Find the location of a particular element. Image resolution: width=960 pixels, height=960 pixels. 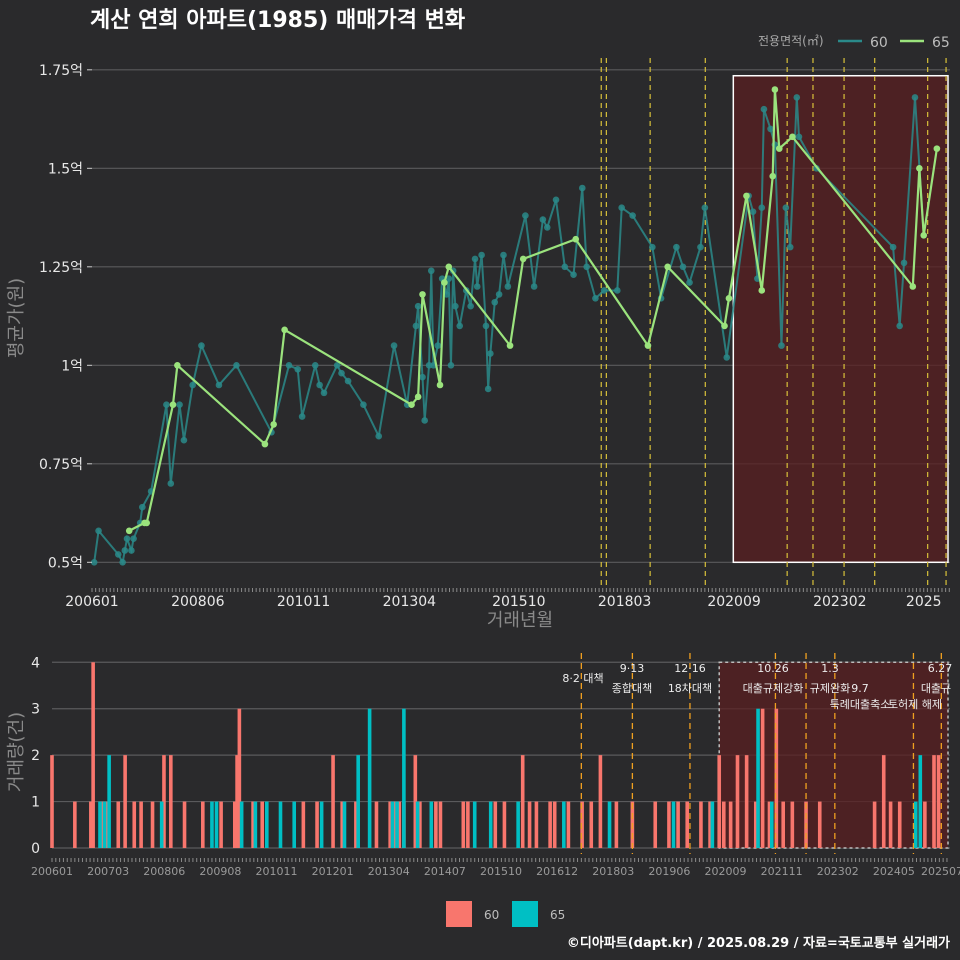

price-y-tick-label: 1.25억 is located at coordinates (61, 268).